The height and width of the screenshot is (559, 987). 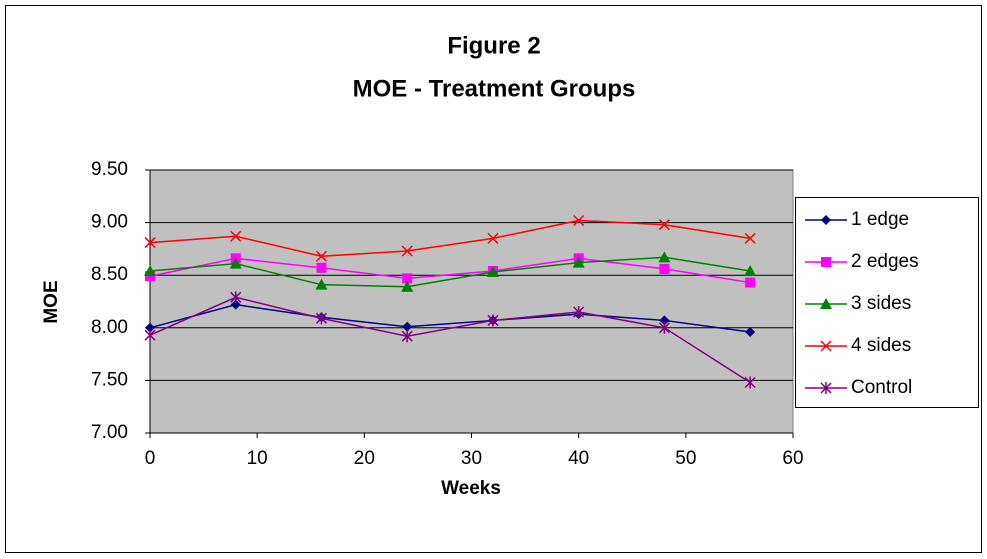 What do you see at coordinates (109, 222) in the screenshot?
I see `y-tick-label: 9.00` at bounding box center [109, 222].